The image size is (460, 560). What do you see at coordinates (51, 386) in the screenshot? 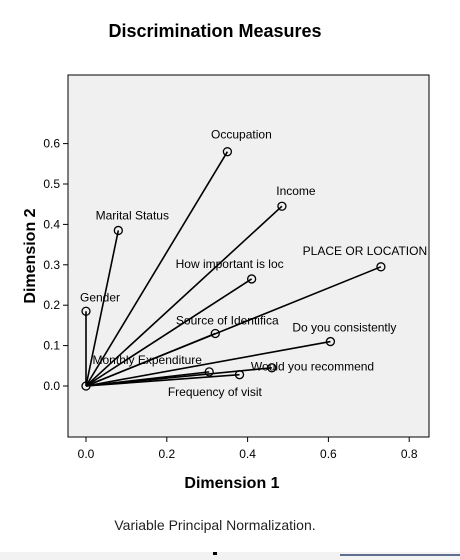
I see `y-tick-label: 0.0` at bounding box center [51, 386].